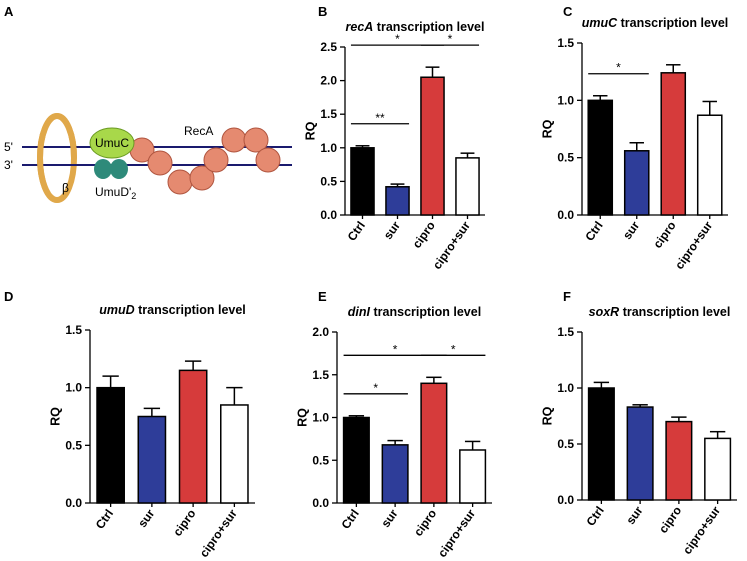 The width and height of the screenshot is (747, 561). I want to click on strand-label: 5', so click(8, 147).